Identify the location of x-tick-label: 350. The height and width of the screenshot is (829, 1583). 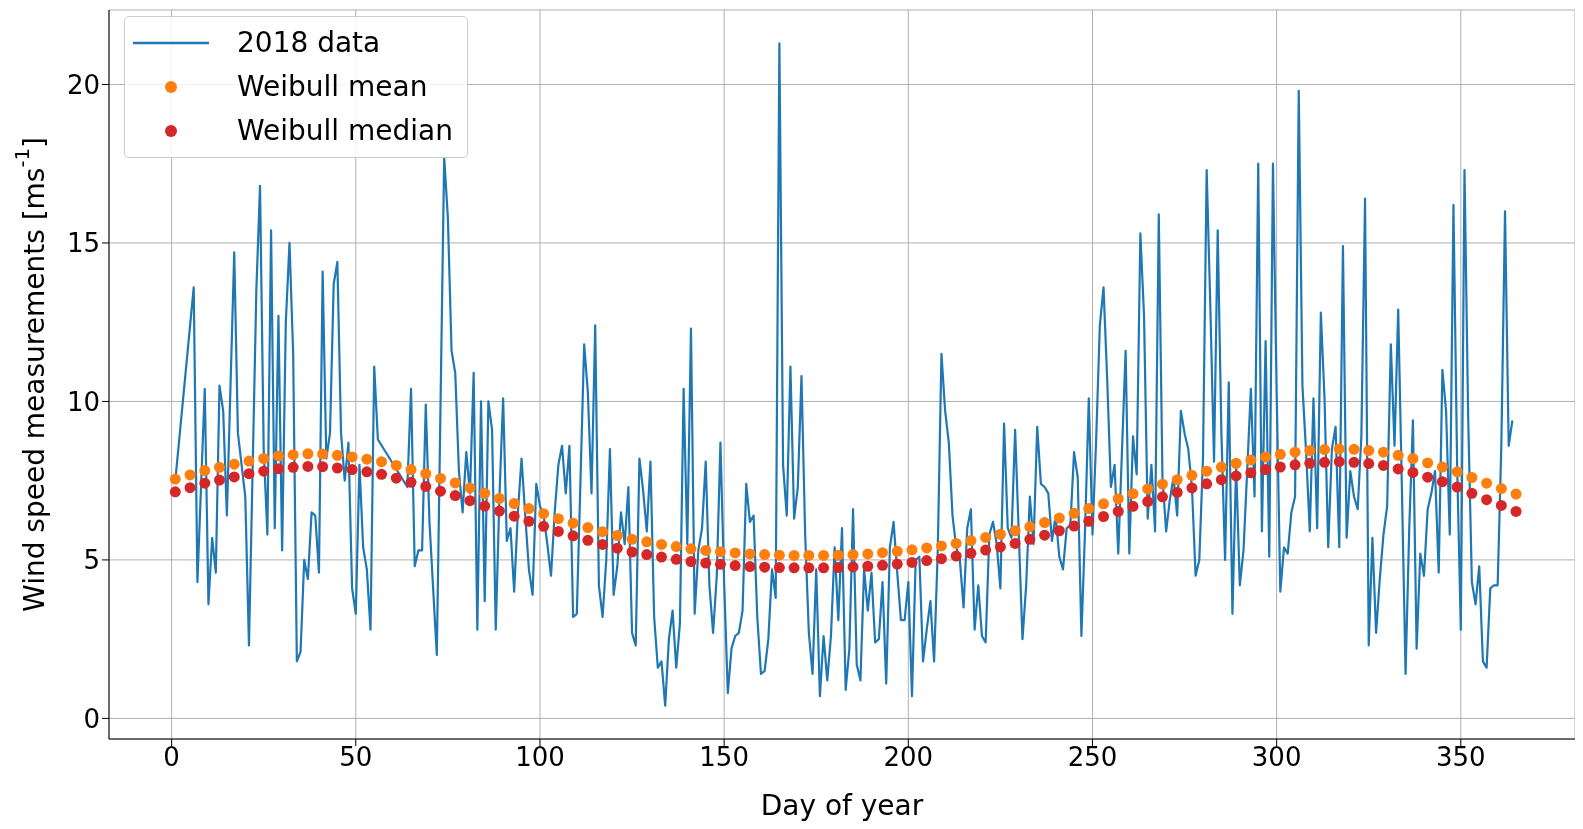
(1460, 757).